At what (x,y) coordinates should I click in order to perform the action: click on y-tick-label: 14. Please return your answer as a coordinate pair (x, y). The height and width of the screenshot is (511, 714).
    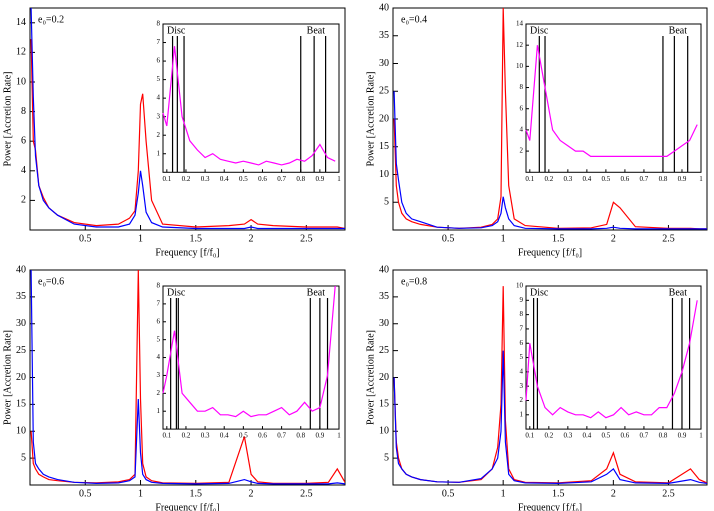
    Looking at the image, I should click on (21, 22).